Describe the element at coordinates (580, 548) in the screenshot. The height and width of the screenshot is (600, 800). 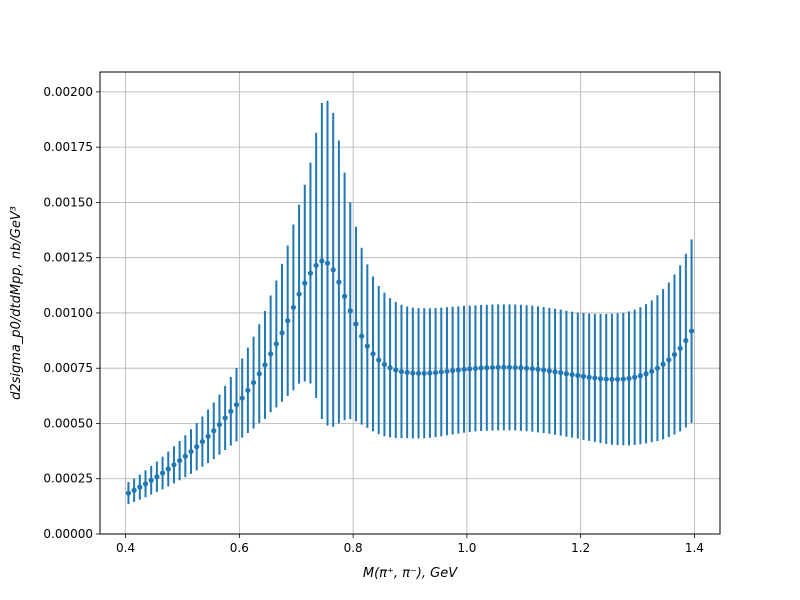
I see `x-tick-label: 1.2` at that location.